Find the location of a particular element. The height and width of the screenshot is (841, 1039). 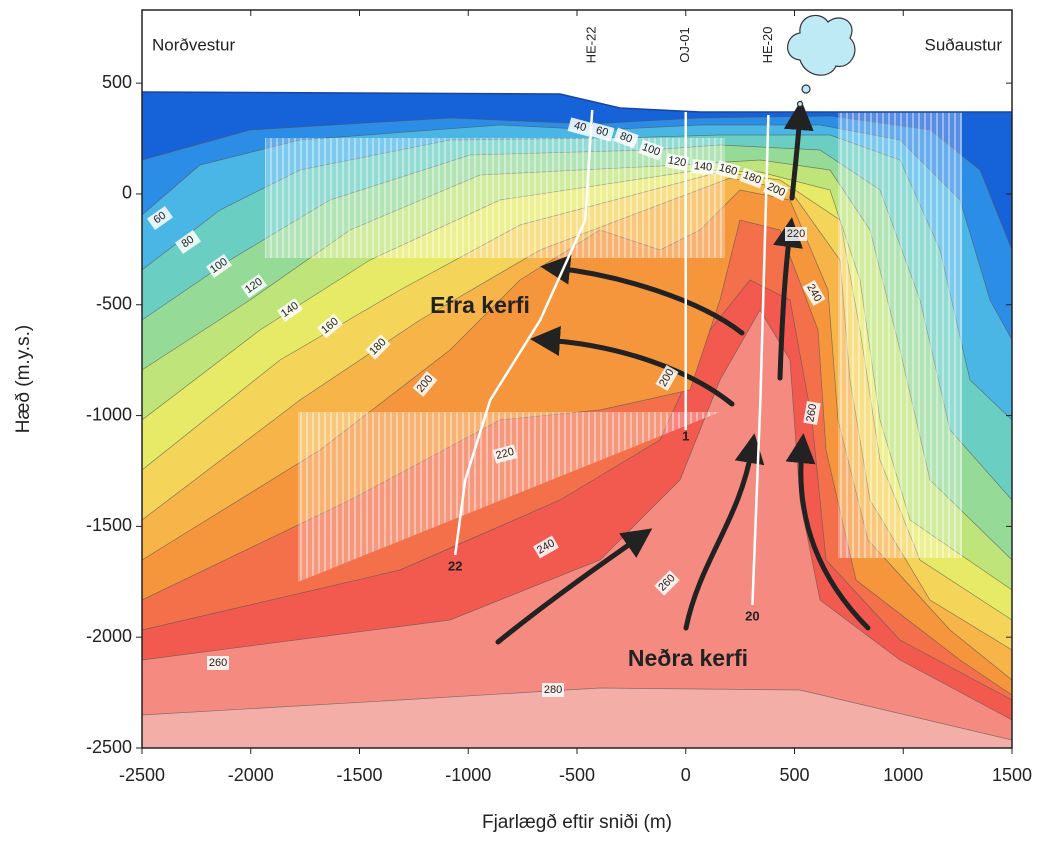

contour-label-text: 100 is located at coordinates (650, 150).